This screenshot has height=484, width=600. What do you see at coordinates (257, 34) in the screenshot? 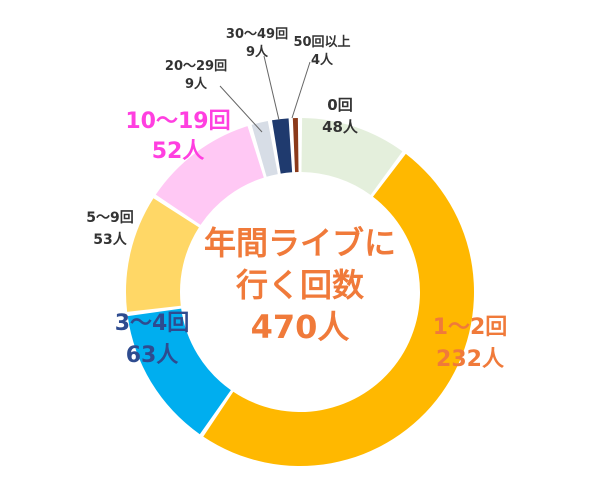
I see `slice-label-category-7: 30～49回` at bounding box center [257, 34].